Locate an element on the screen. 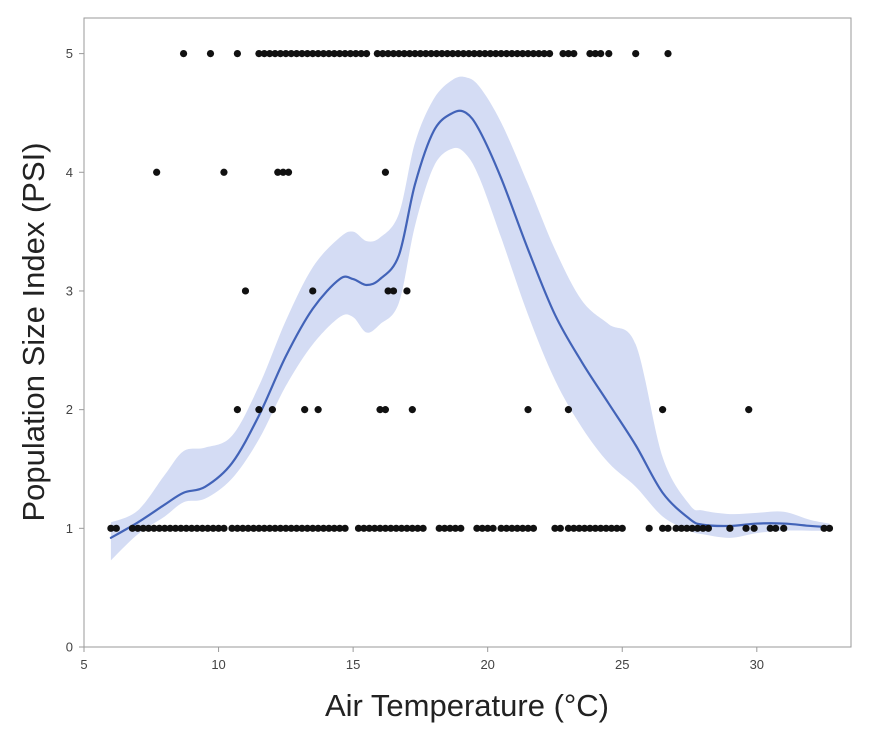 The height and width of the screenshot is (734, 874). x-tick-label: 20 is located at coordinates (487, 664).